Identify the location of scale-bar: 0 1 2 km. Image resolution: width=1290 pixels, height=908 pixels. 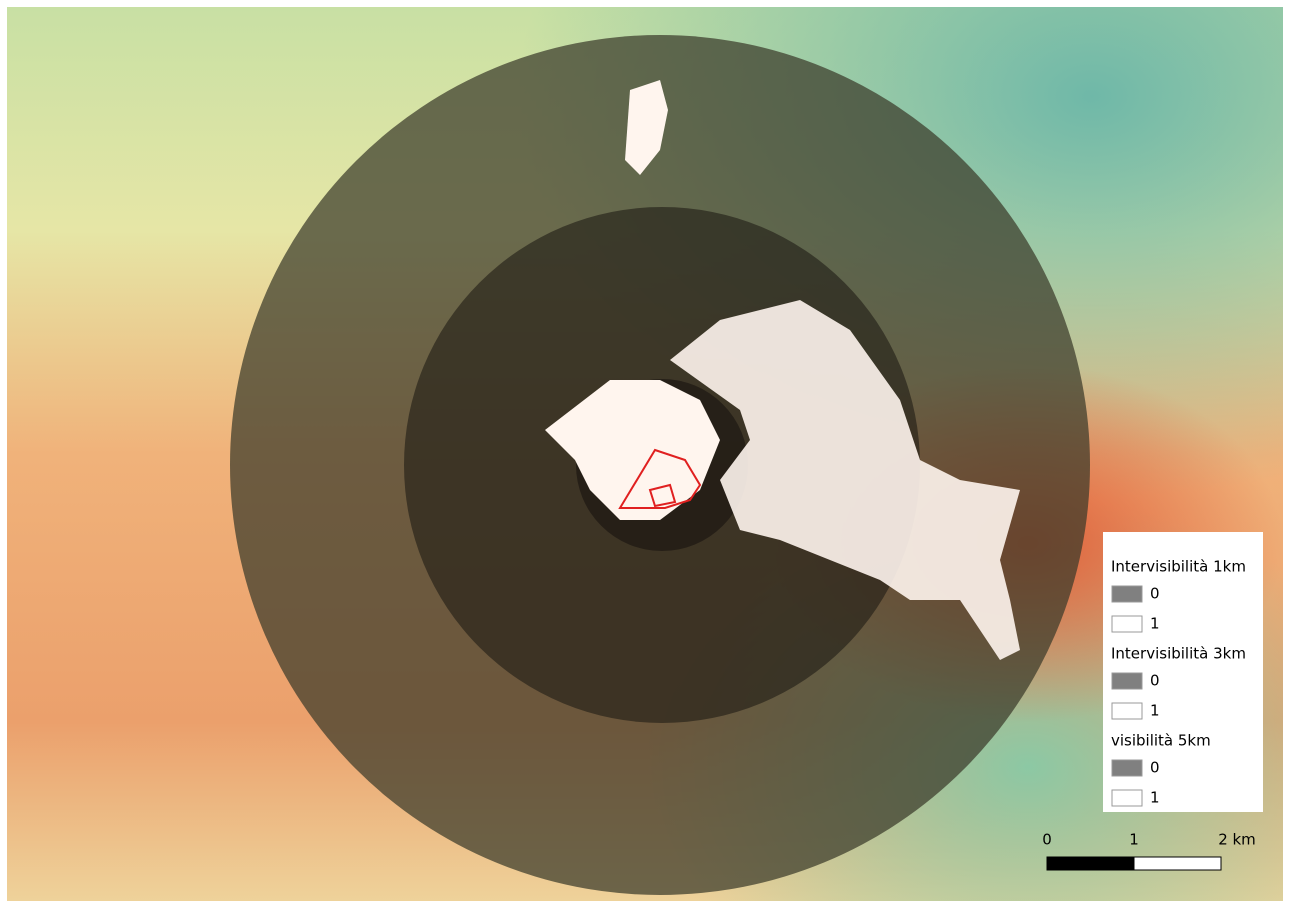
(1149, 851).